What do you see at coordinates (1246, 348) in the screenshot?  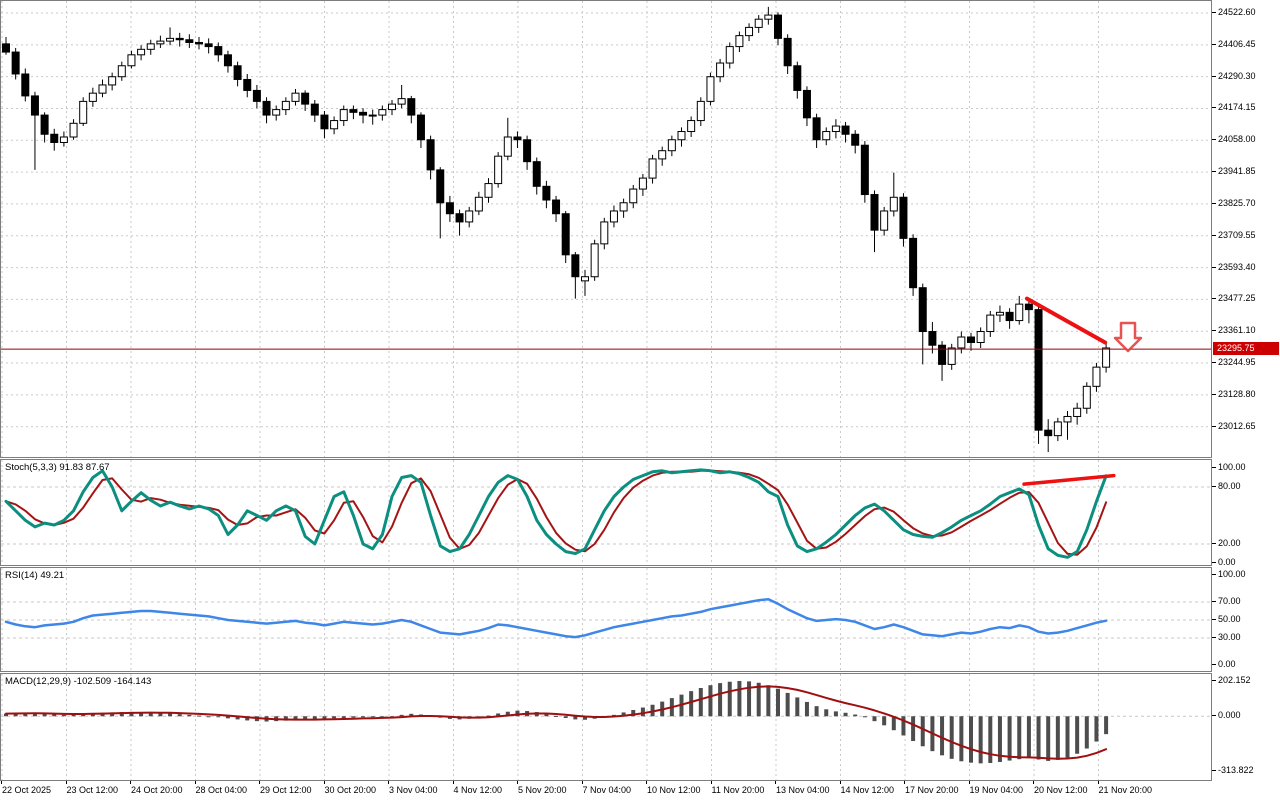 I see `current-price-badge: 23295.75` at bounding box center [1246, 348].